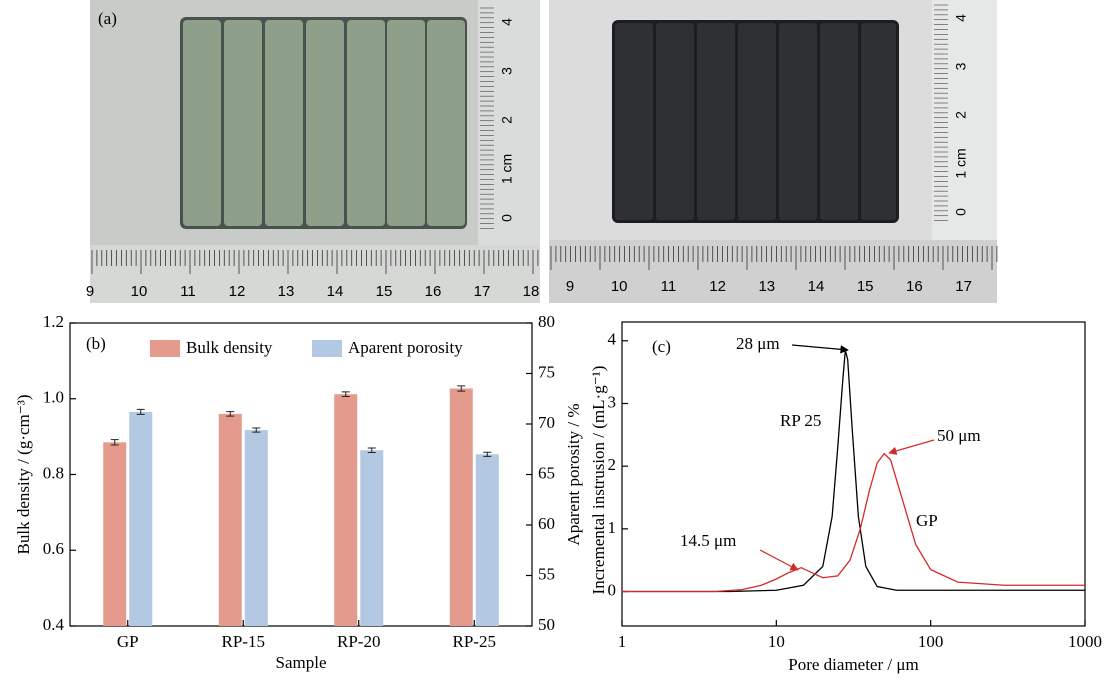  What do you see at coordinates (546, 624) in the screenshot?
I see `y2-tick-label: 50` at bounding box center [546, 624].